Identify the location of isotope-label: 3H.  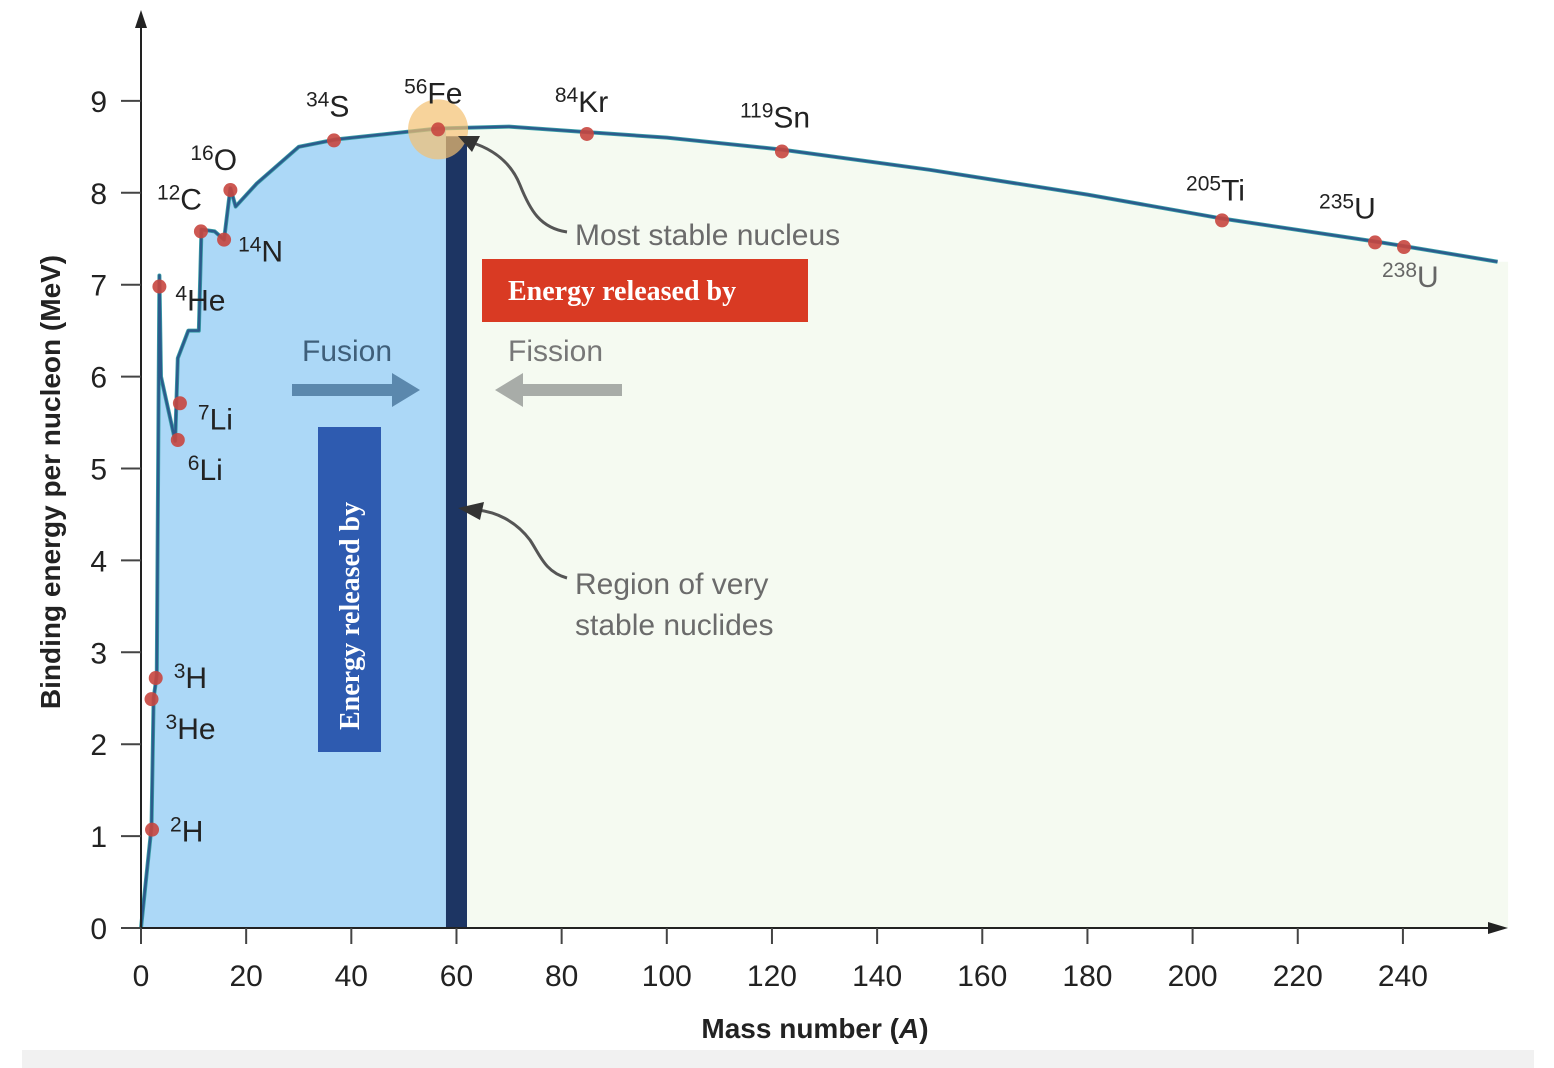
(190, 677).